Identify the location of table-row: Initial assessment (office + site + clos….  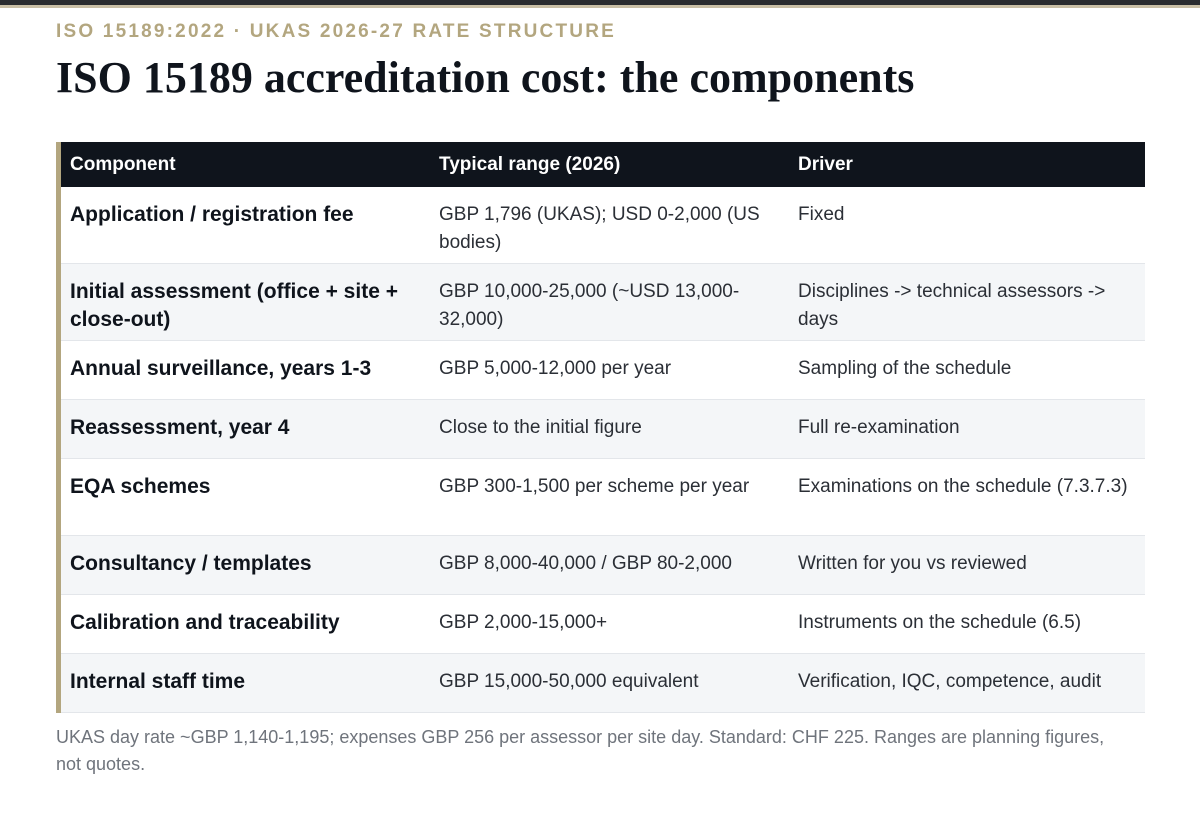
(603, 302).